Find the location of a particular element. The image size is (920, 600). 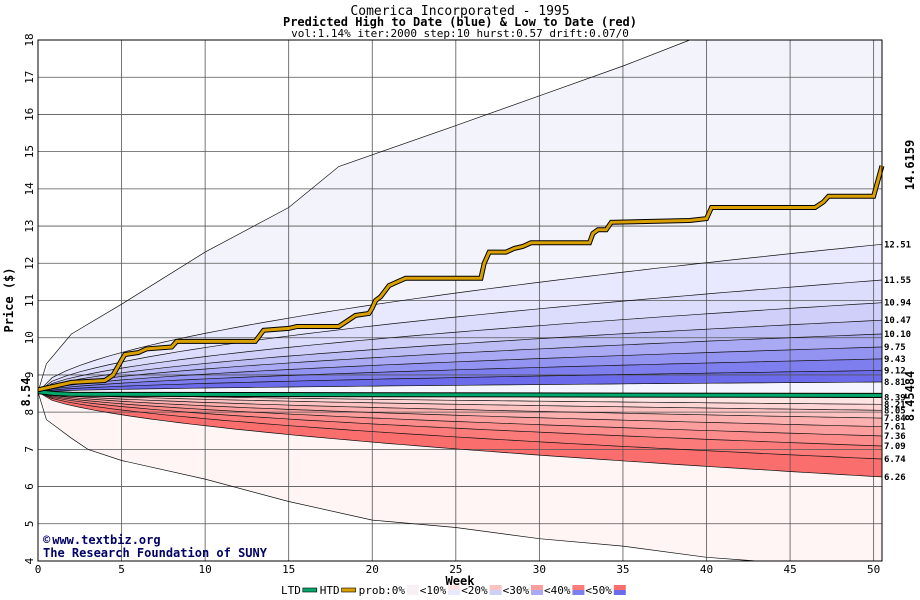

band-end-label: 8.39 is located at coordinates (895, 399).